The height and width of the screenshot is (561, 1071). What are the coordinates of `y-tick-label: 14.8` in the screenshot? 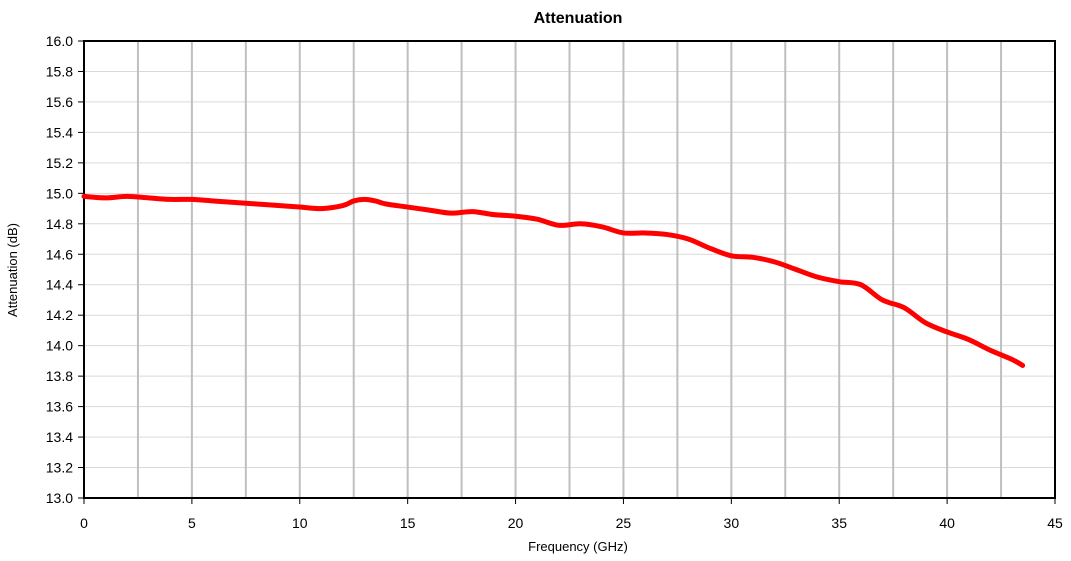 It's located at (59, 224).